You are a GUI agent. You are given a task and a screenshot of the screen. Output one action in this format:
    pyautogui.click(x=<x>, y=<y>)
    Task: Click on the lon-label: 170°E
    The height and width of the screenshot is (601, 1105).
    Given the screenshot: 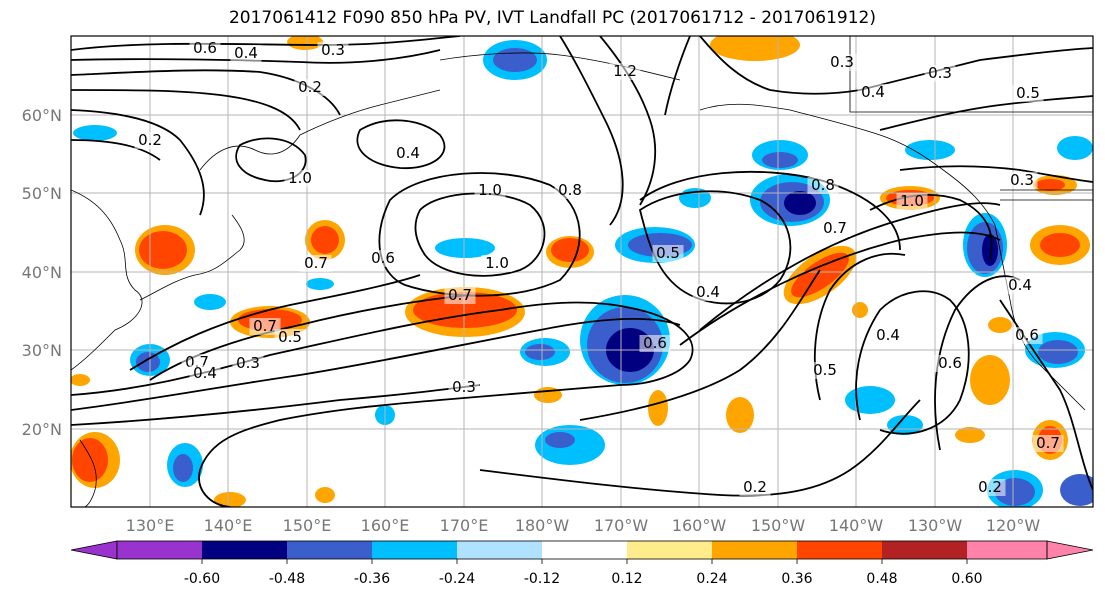 What is the action you would take?
    pyautogui.click(x=464, y=525)
    